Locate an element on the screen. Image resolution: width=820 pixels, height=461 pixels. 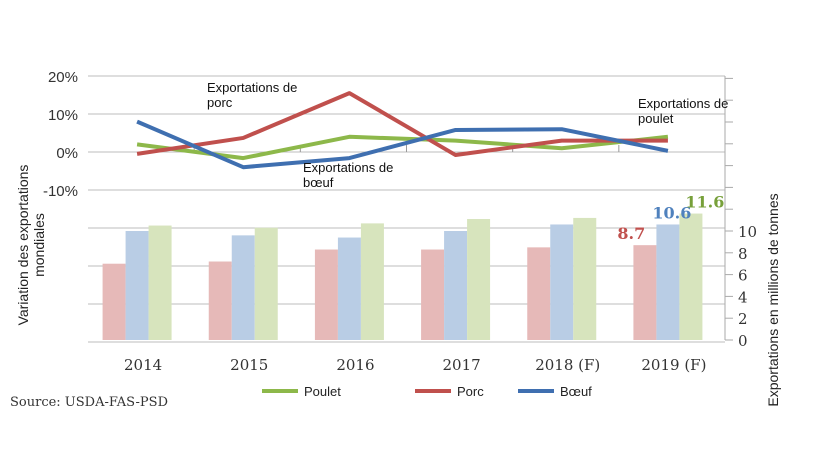
left-axis-title-line2: mondiales is located at coordinates (39, 245).